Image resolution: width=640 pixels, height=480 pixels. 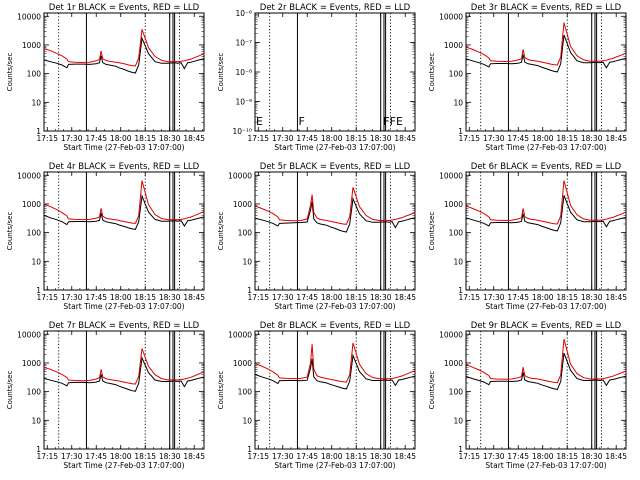 What do you see at coordinates (243, 72) in the screenshot?
I see `y-tick-label: 10⁻⁸` at bounding box center [243, 72].